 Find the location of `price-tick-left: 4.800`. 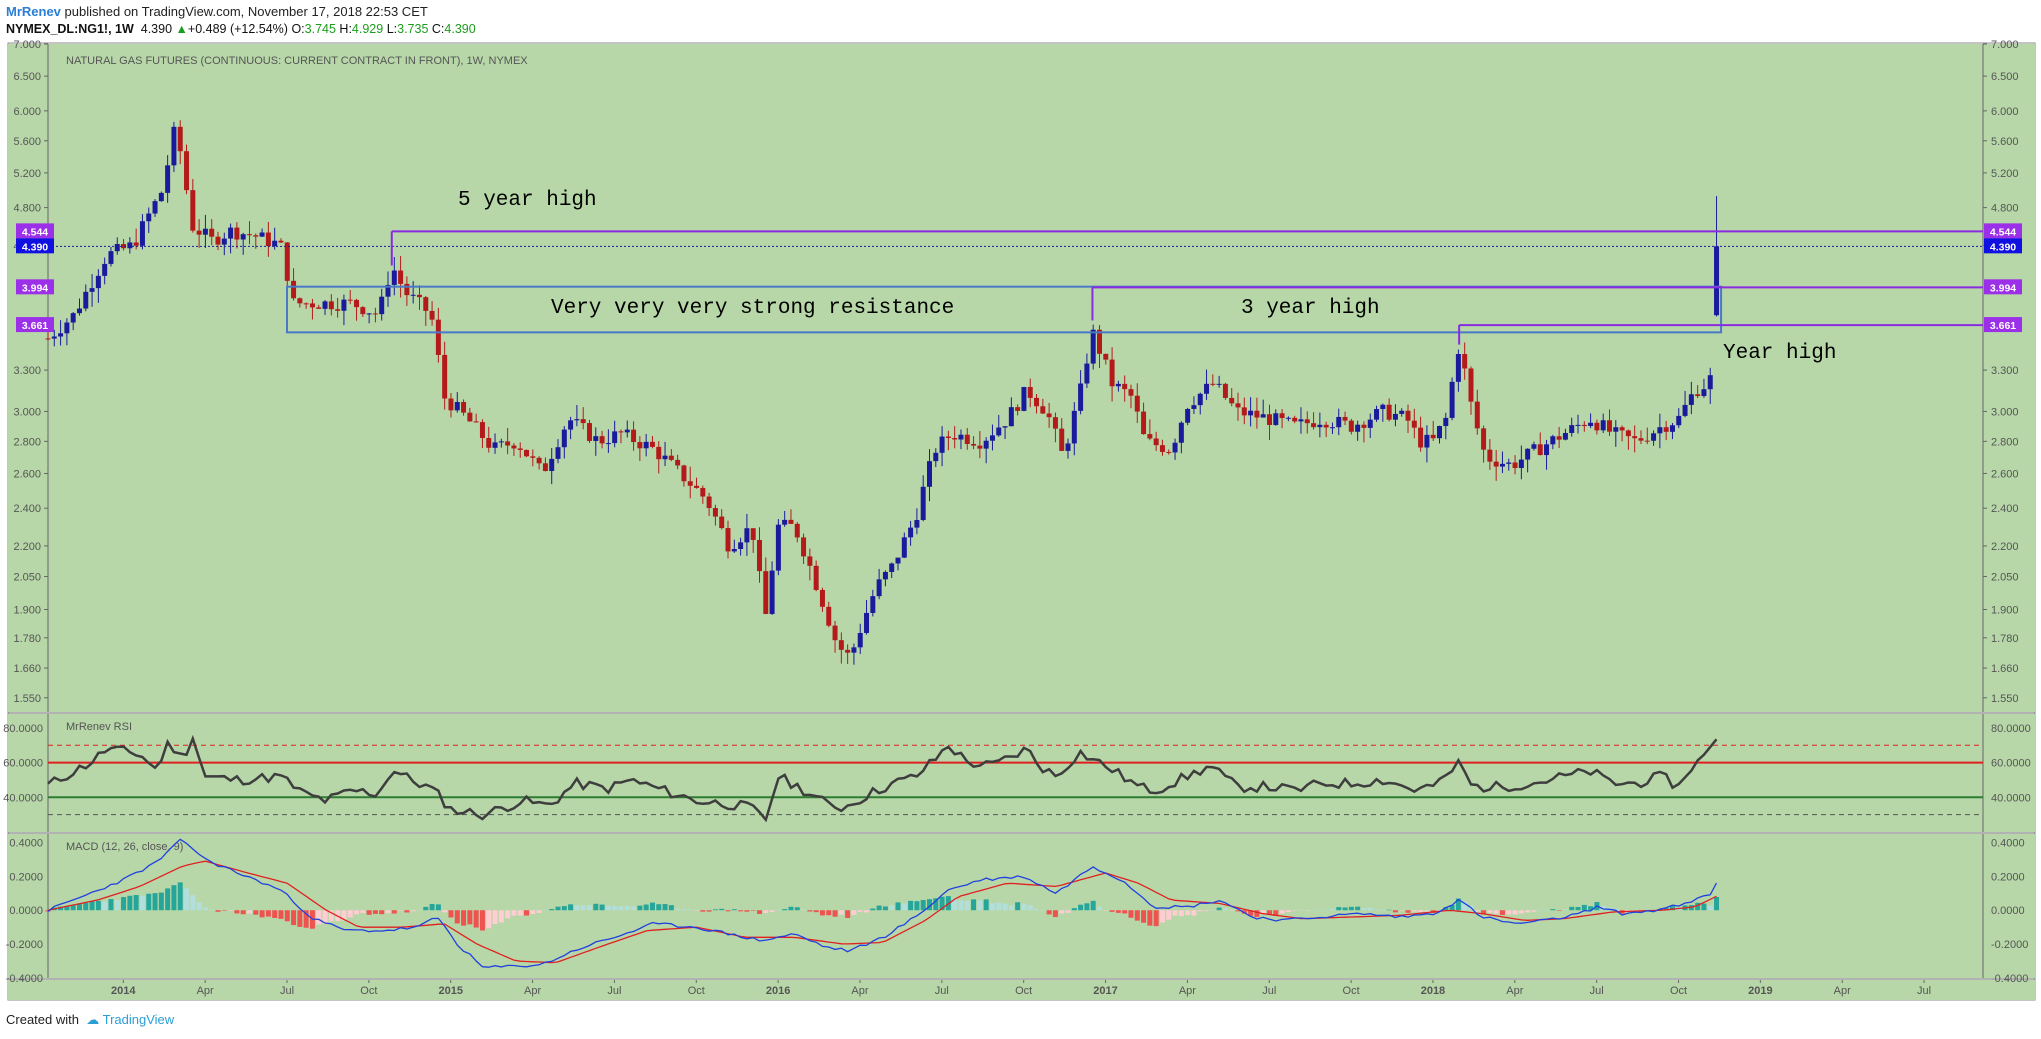

price-tick-left: 4.800 is located at coordinates (27, 209).